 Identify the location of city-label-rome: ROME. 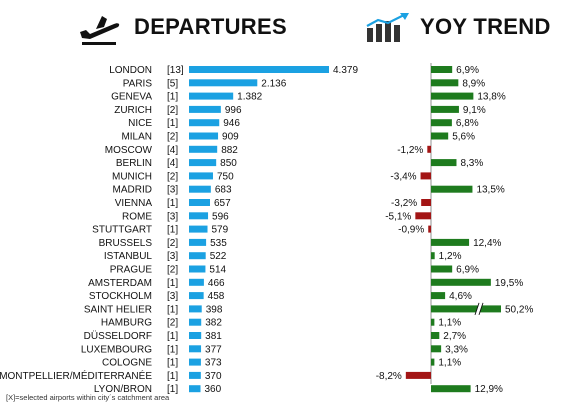
(137, 216).